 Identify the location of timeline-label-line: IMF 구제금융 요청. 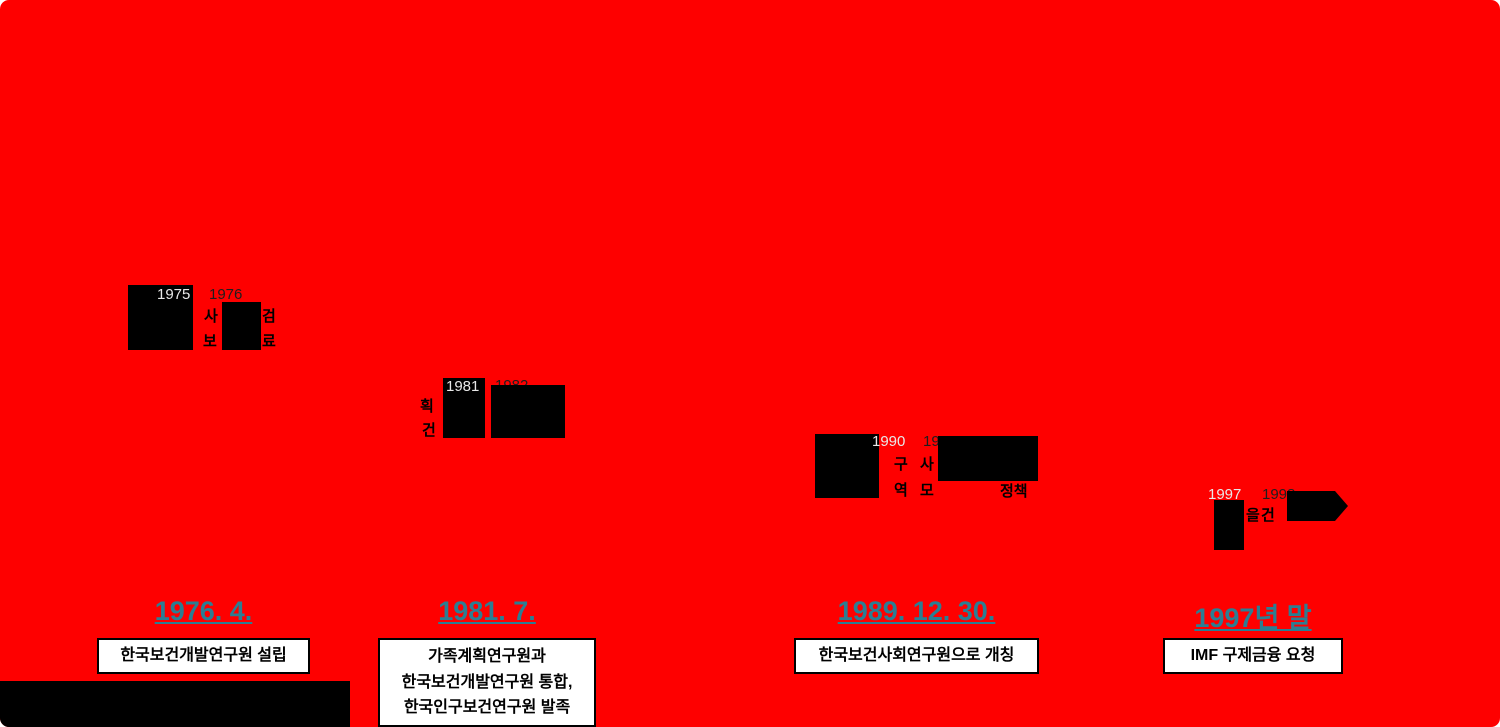
(1253, 656).